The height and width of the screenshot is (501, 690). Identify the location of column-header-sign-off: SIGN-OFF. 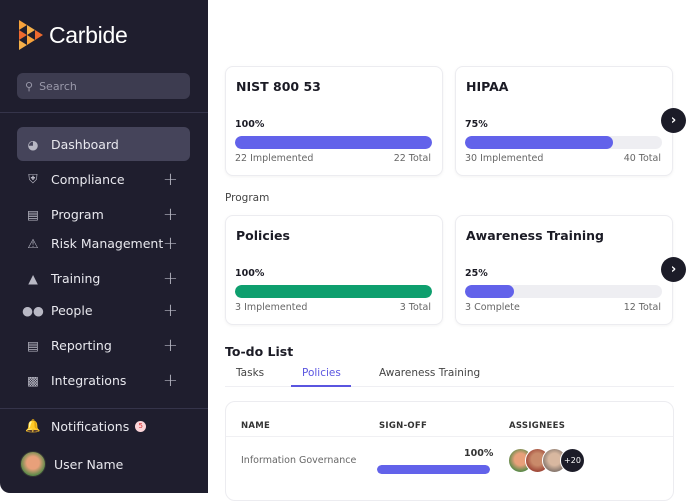
(403, 426).